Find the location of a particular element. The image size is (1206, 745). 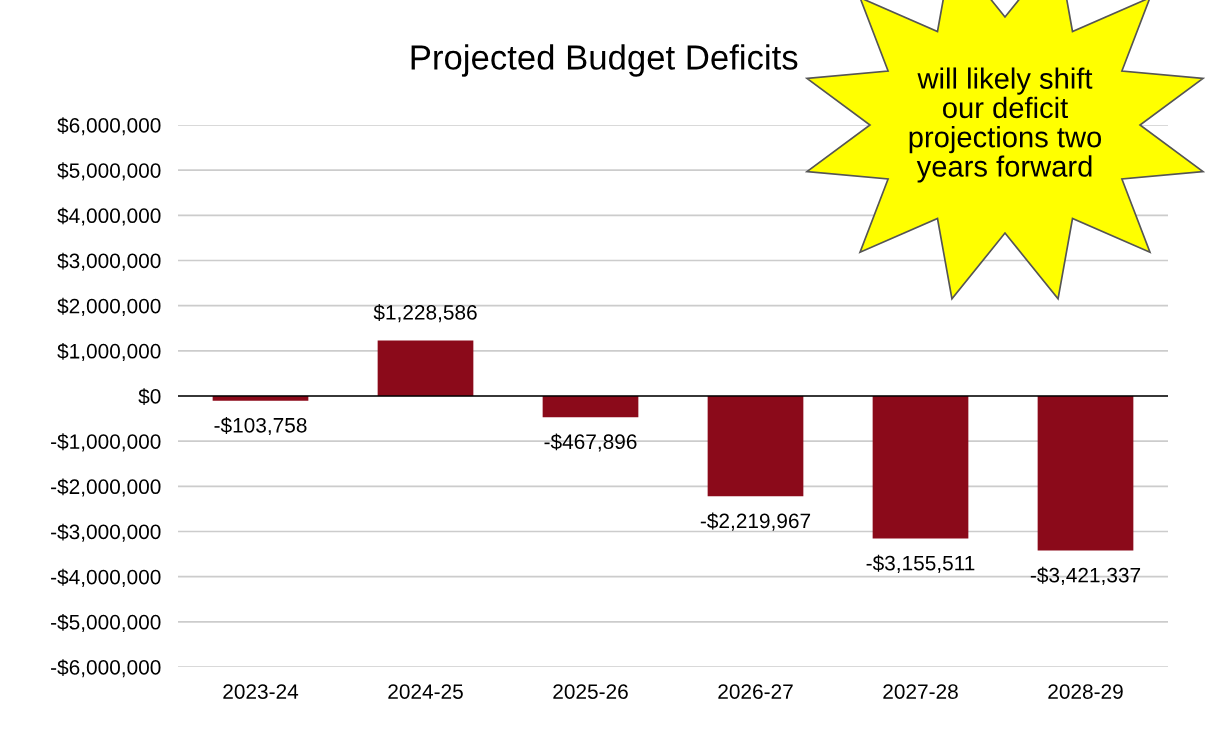

x-tick-label: 2028-29 is located at coordinates (1085, 691).